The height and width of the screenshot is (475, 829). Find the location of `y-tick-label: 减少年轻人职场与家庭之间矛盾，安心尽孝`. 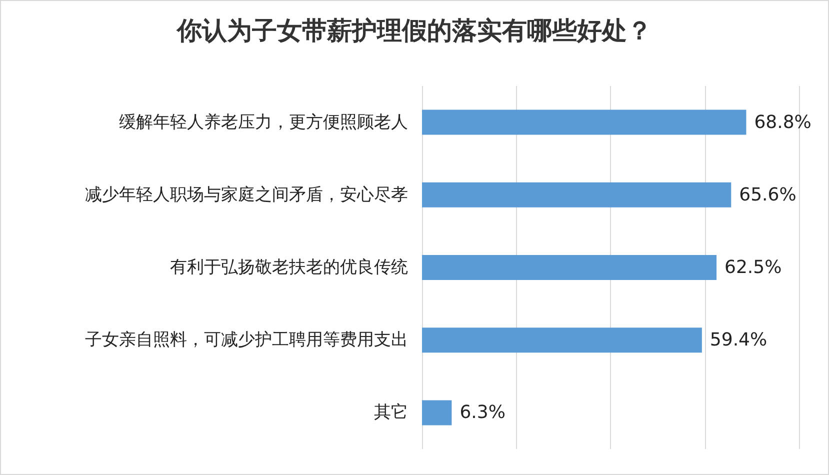

y-tick-label: 减少年轻人职场与家庭之间矛盾，安心尽孝 is located at coordinates (246, 194).